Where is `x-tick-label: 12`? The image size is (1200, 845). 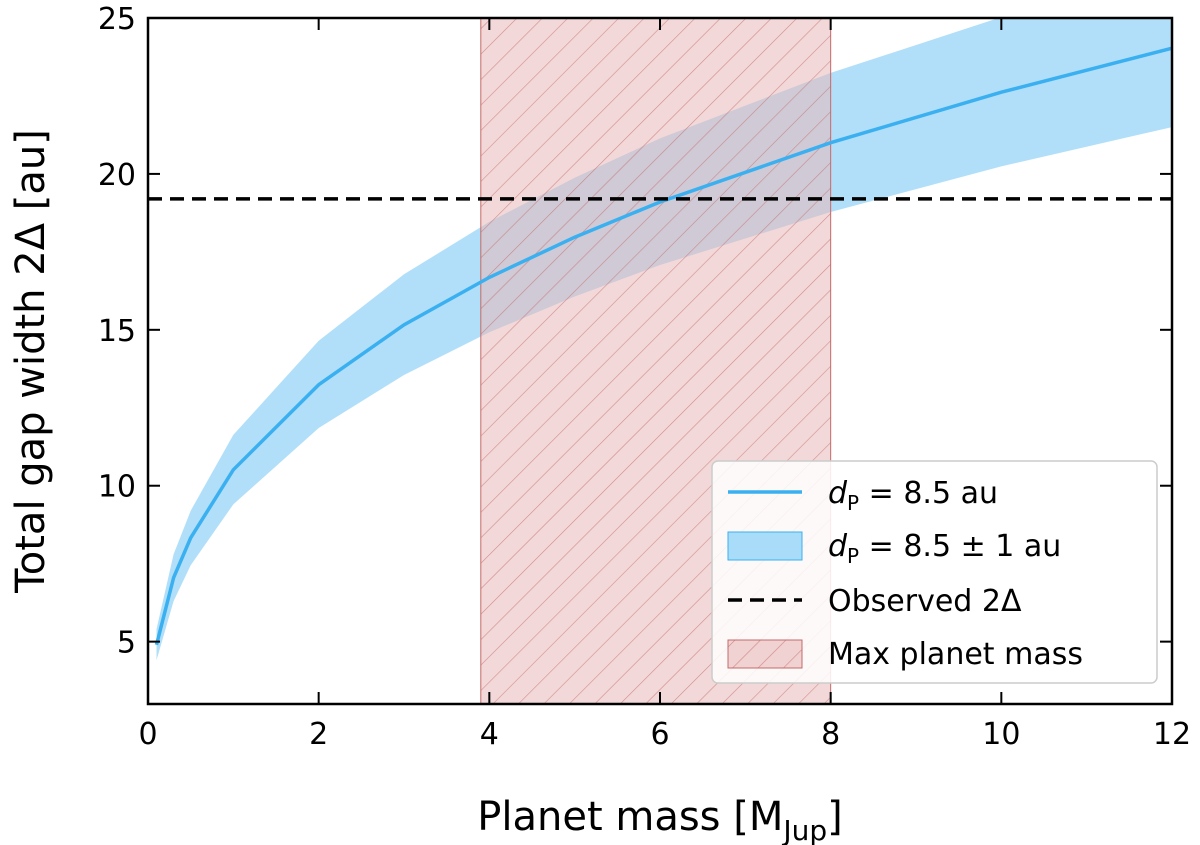
x-tick-label: 12 is located at coordinates (1172, 734).